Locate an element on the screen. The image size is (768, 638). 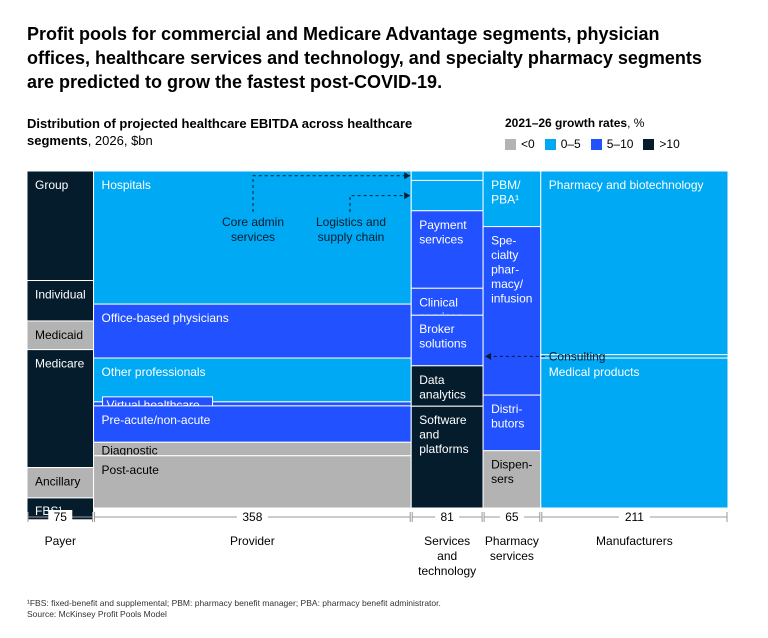
legend-title-rest: , % is located at coordinates (636, 123).